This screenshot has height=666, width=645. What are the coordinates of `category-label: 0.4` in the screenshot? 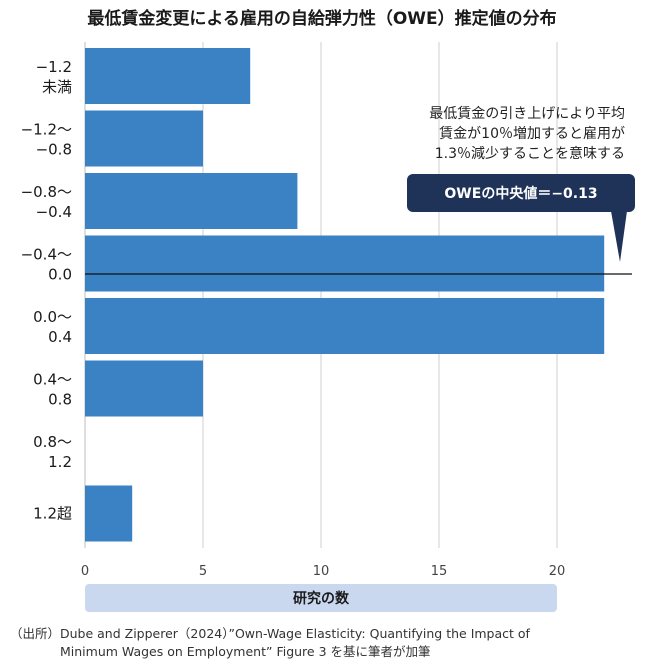 It's located at (60, 337).